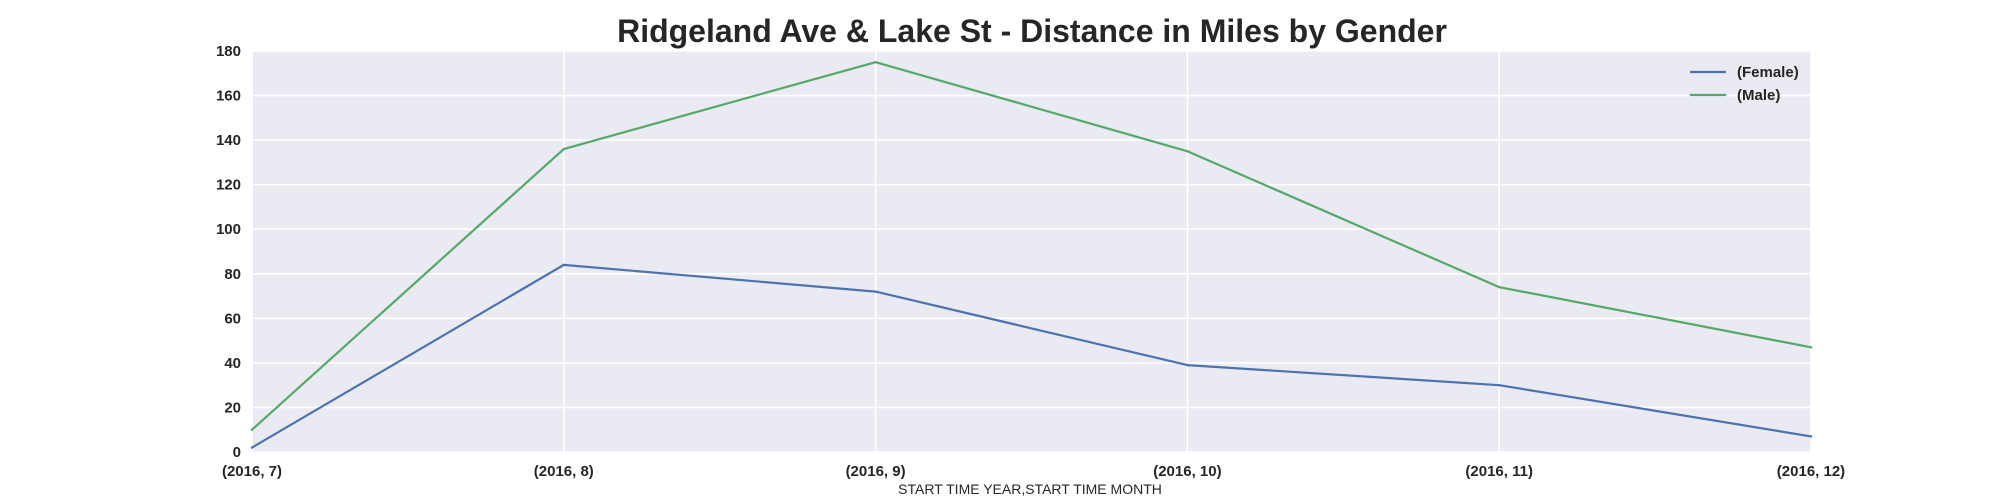 This screenshot has width=2000, height=500. Describe the element at coordinates (232, 407) in the screenshot. I see `y-tick-label: 20` at that location.